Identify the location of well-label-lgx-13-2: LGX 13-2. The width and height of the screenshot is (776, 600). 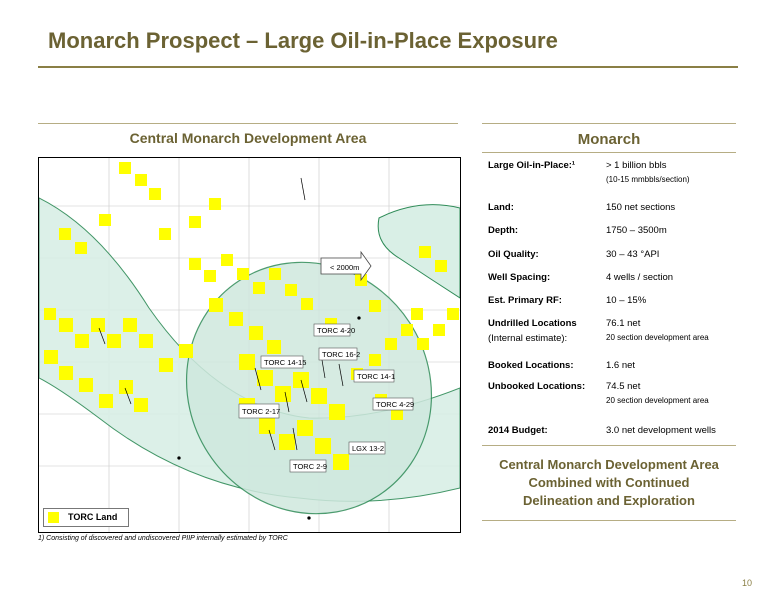
(368, 448).